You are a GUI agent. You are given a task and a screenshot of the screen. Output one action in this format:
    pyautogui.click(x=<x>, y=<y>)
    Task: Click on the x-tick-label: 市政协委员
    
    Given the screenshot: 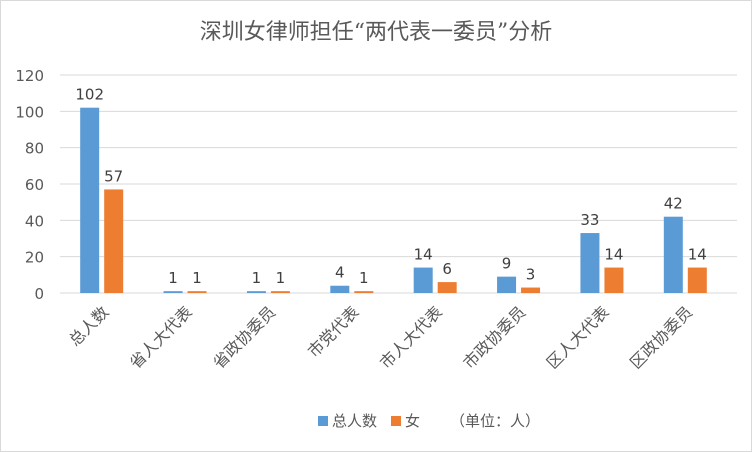 What is the action you would take?
    pyautogui.click(x=494, y=337)
    